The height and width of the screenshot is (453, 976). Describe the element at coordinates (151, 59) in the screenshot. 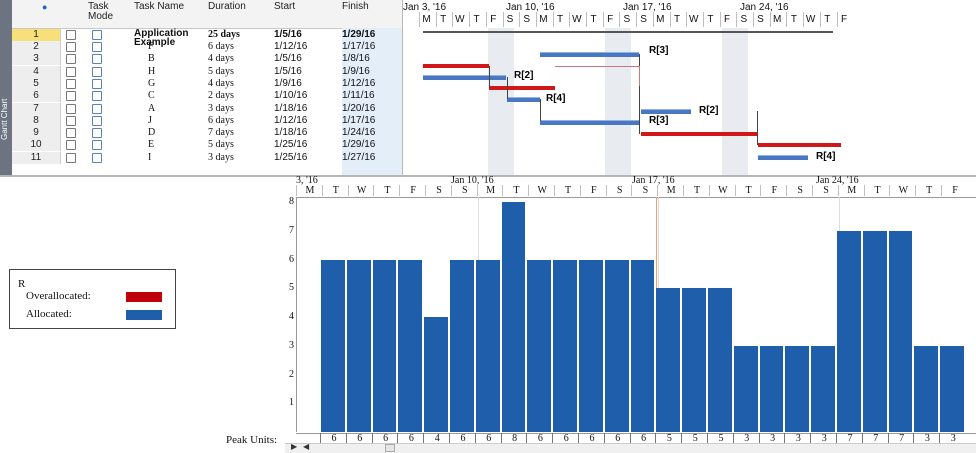

I see `task-name: B` at that location.